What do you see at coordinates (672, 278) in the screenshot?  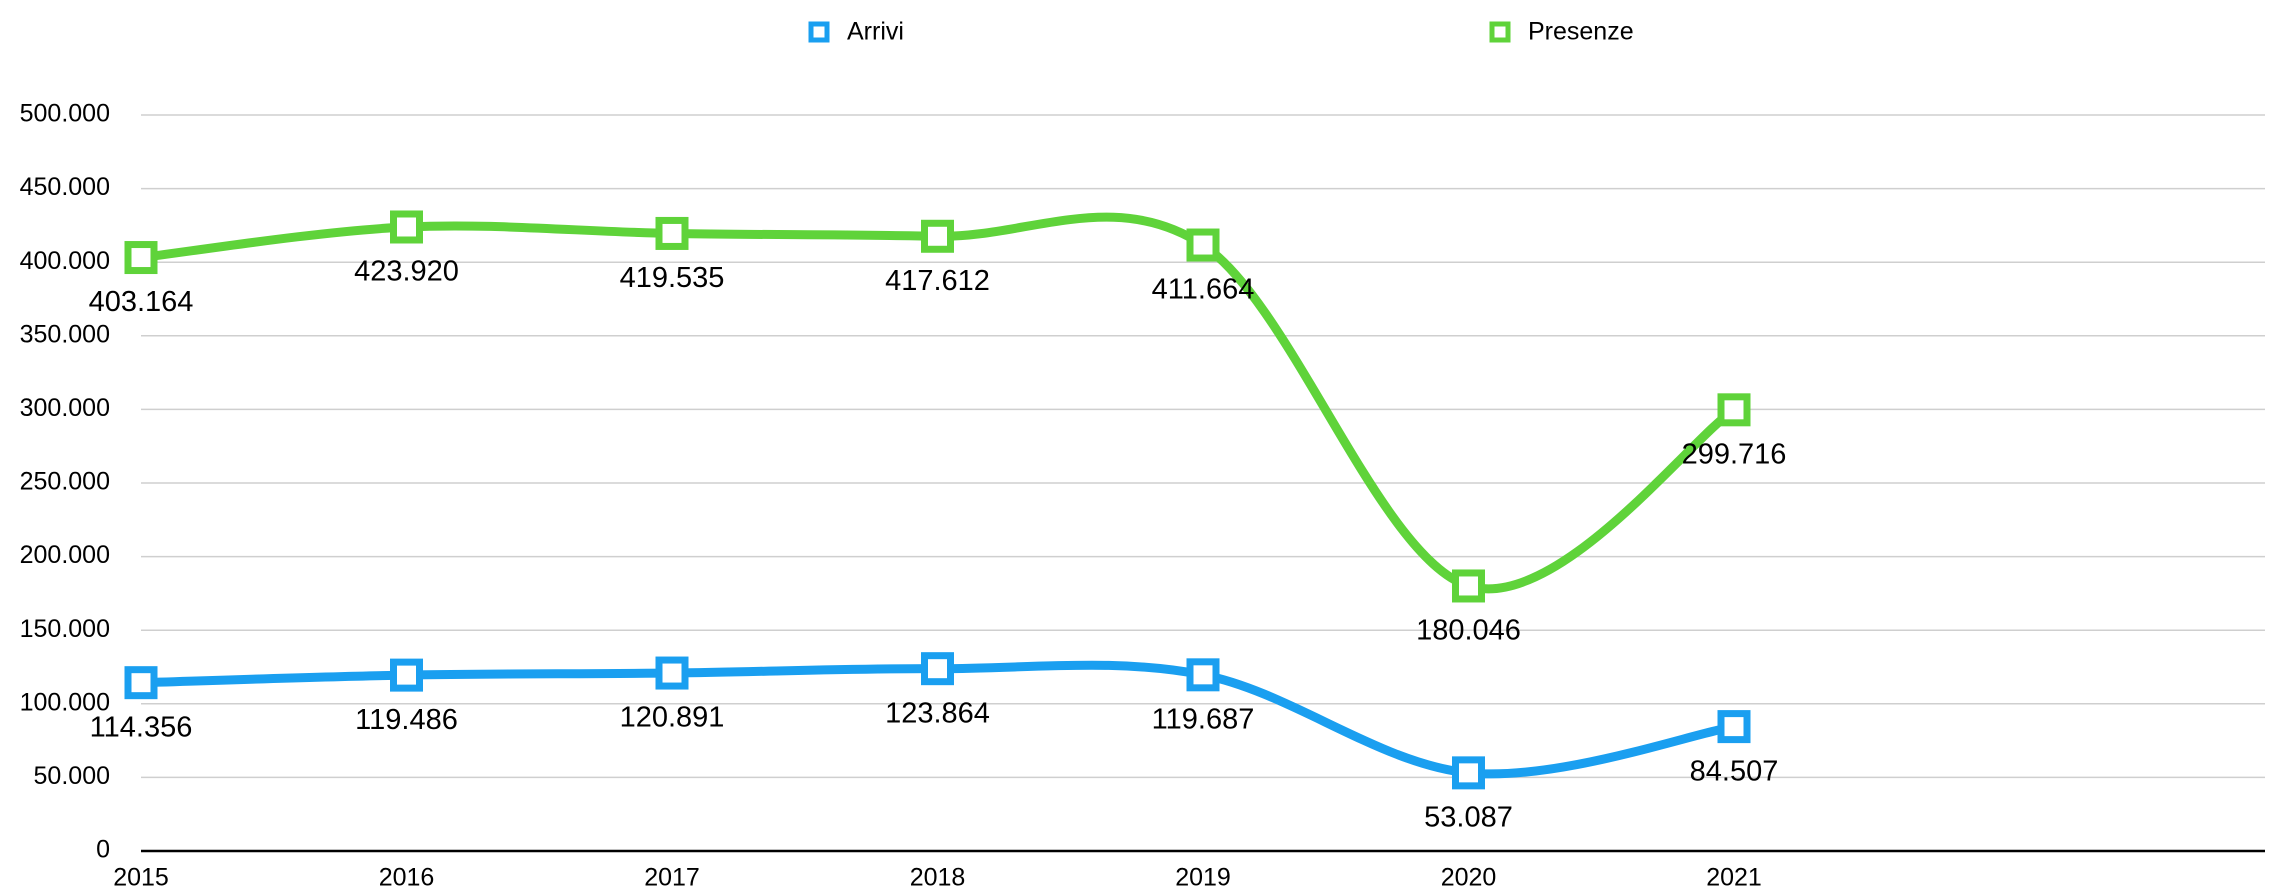 I see `data-label: 419.535` at bounding box center [672, 278].